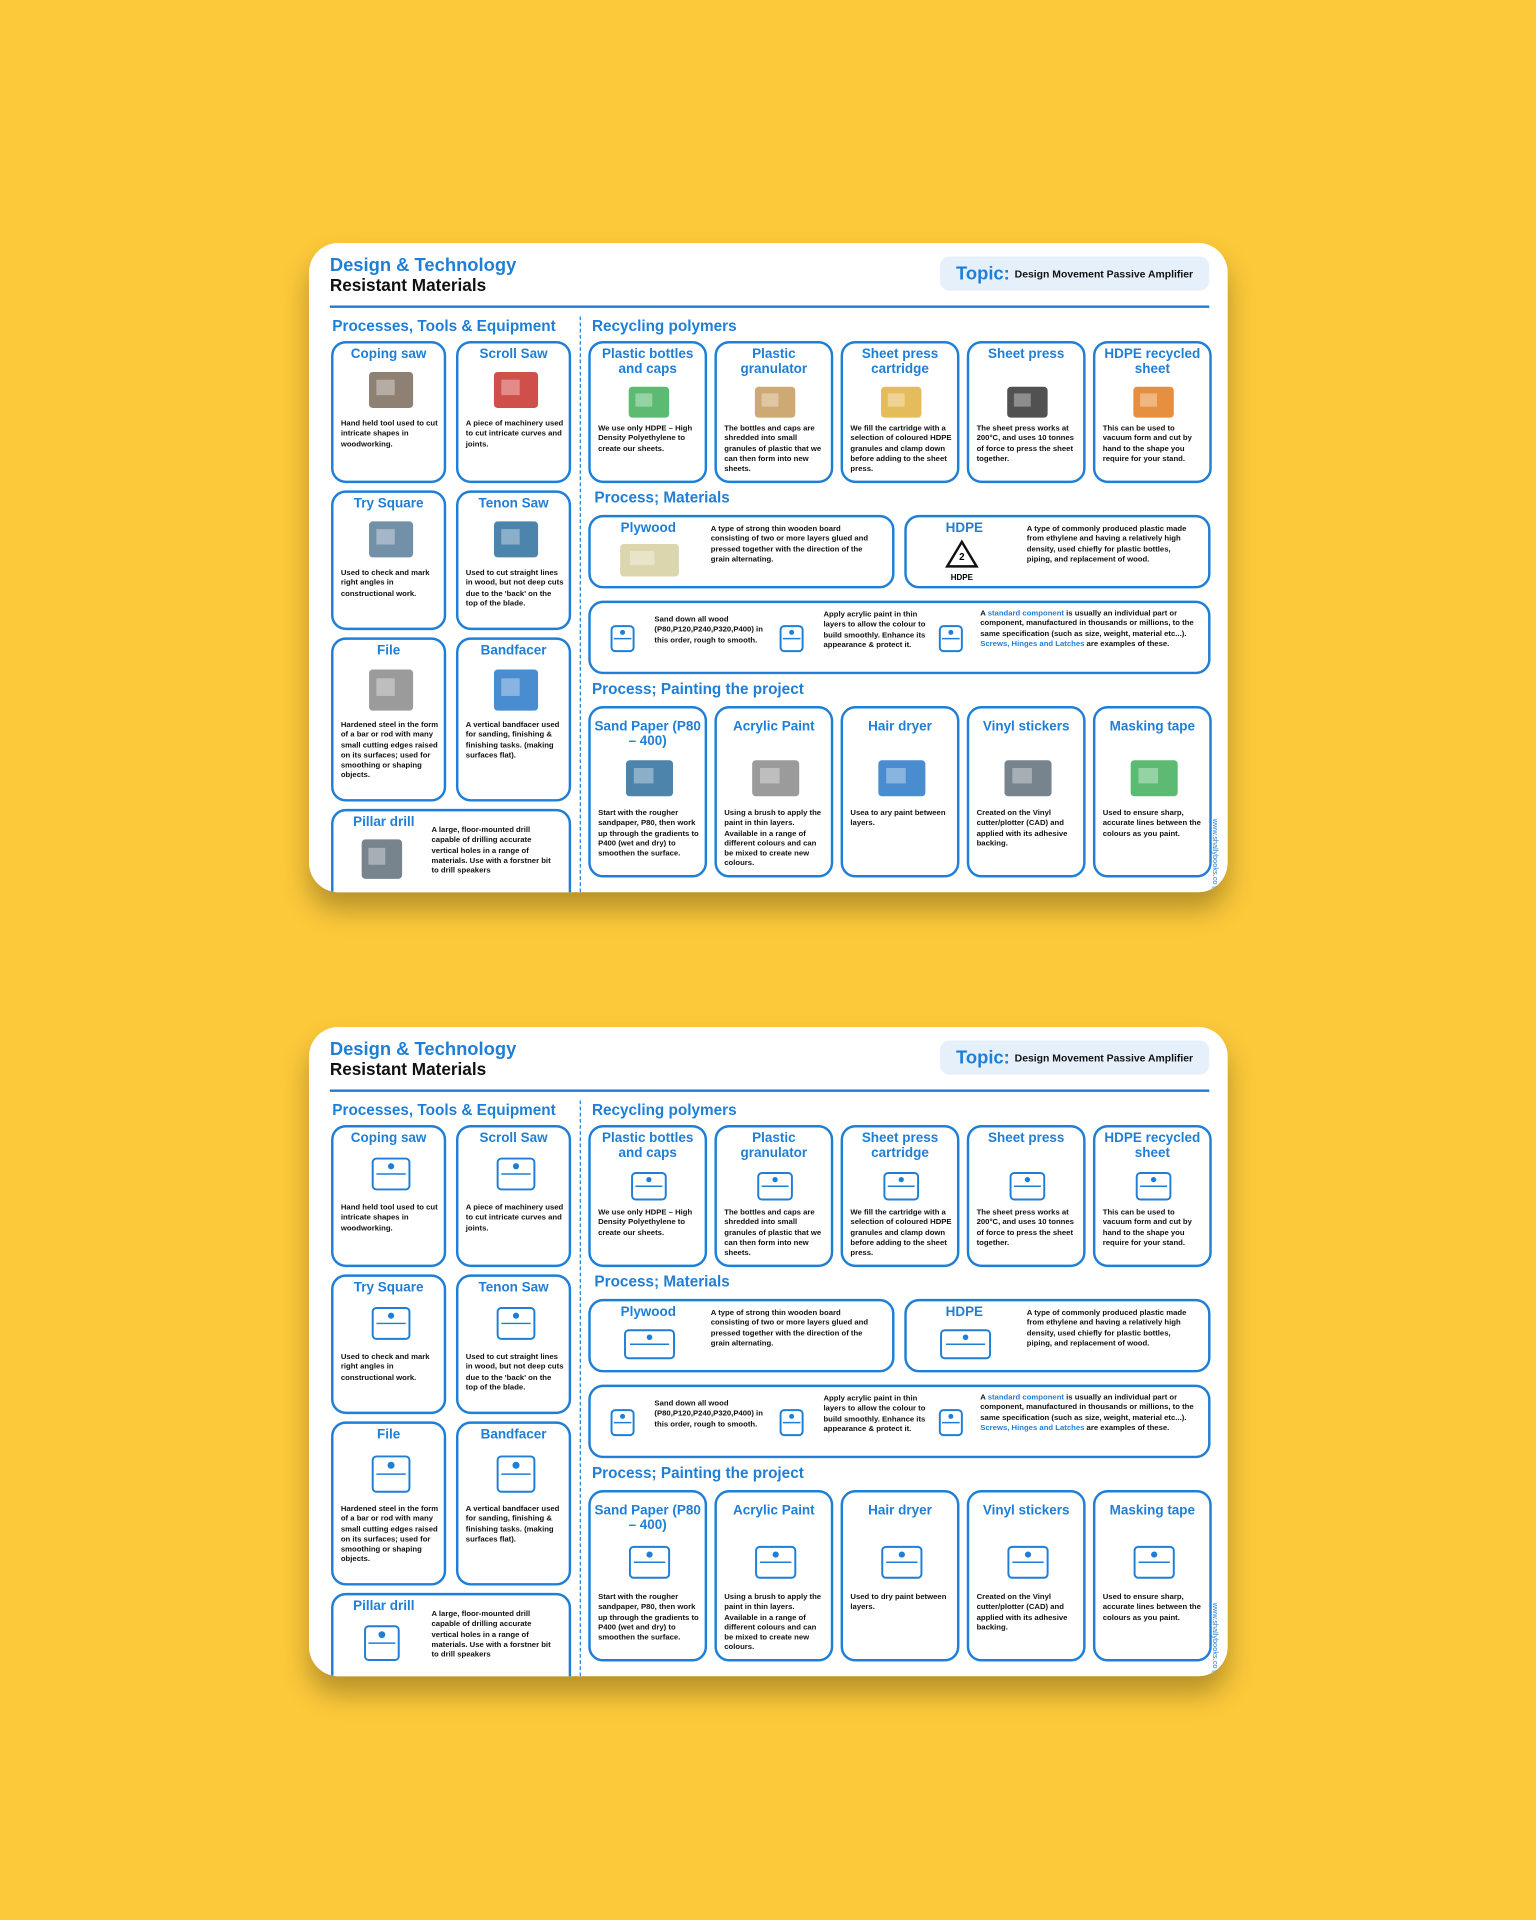  Describe the element at coordinates (513, 1435) in the screenshot. I see `tile-title: Bandfacer` at that location.